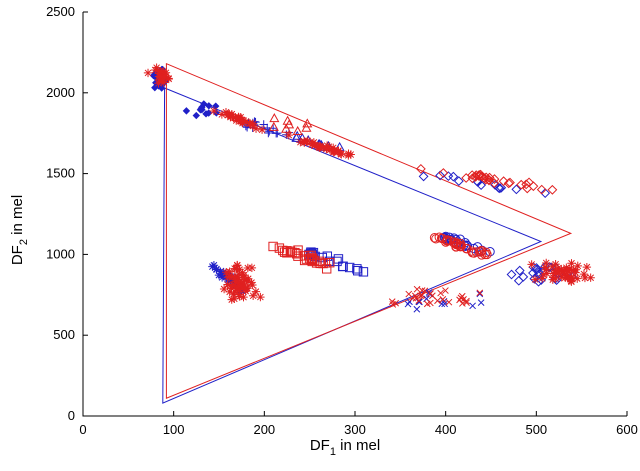  I want to click on y-tick-label: 0, so click(71, 415).